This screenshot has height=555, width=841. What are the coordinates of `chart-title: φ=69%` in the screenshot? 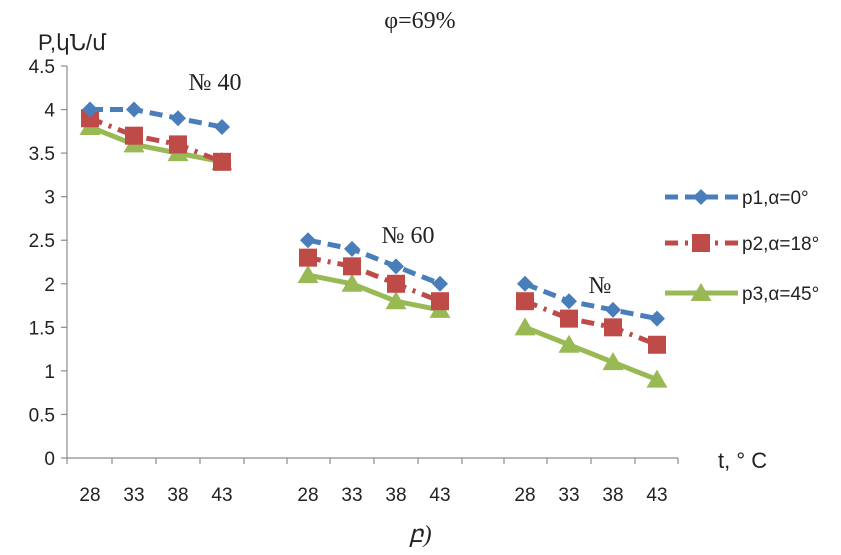 It's located at (419, 21).